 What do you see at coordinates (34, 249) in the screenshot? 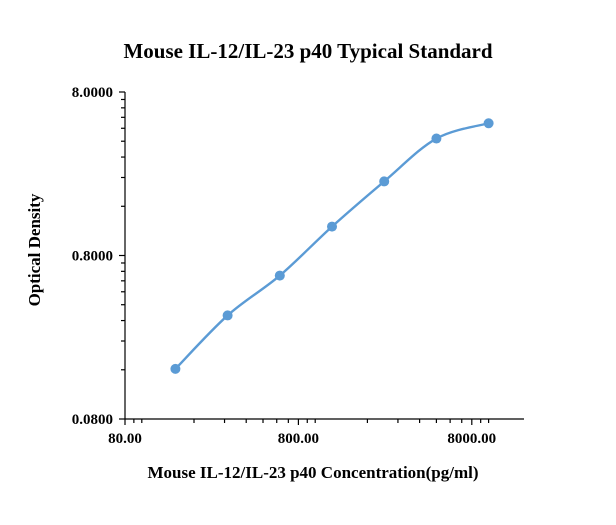
I see `y-axis-label: Optical Density` at bounding box center [34, 249].